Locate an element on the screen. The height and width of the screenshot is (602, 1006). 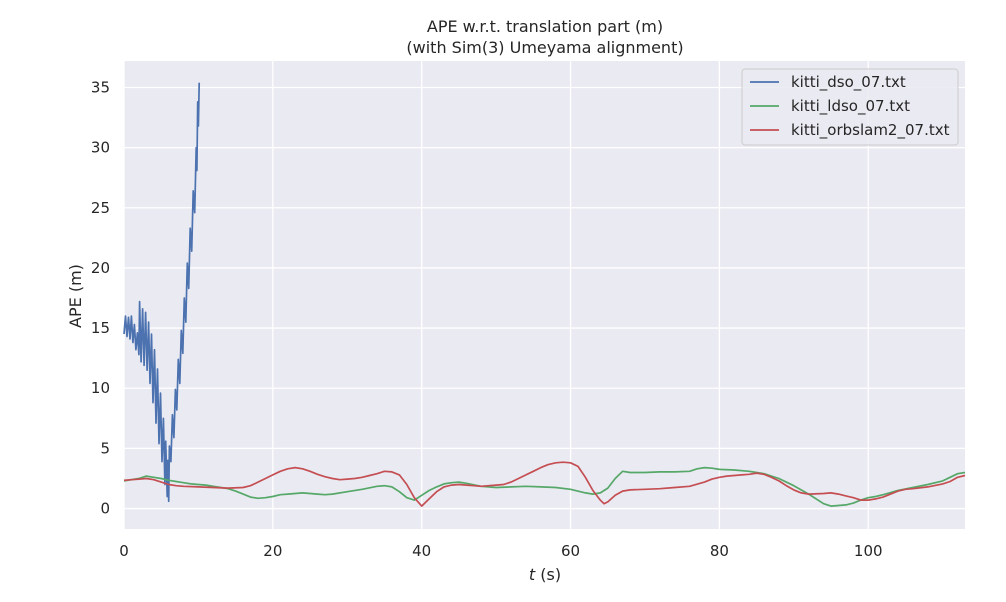
y-tick-label: 35 is located at coordinates (100, 87).